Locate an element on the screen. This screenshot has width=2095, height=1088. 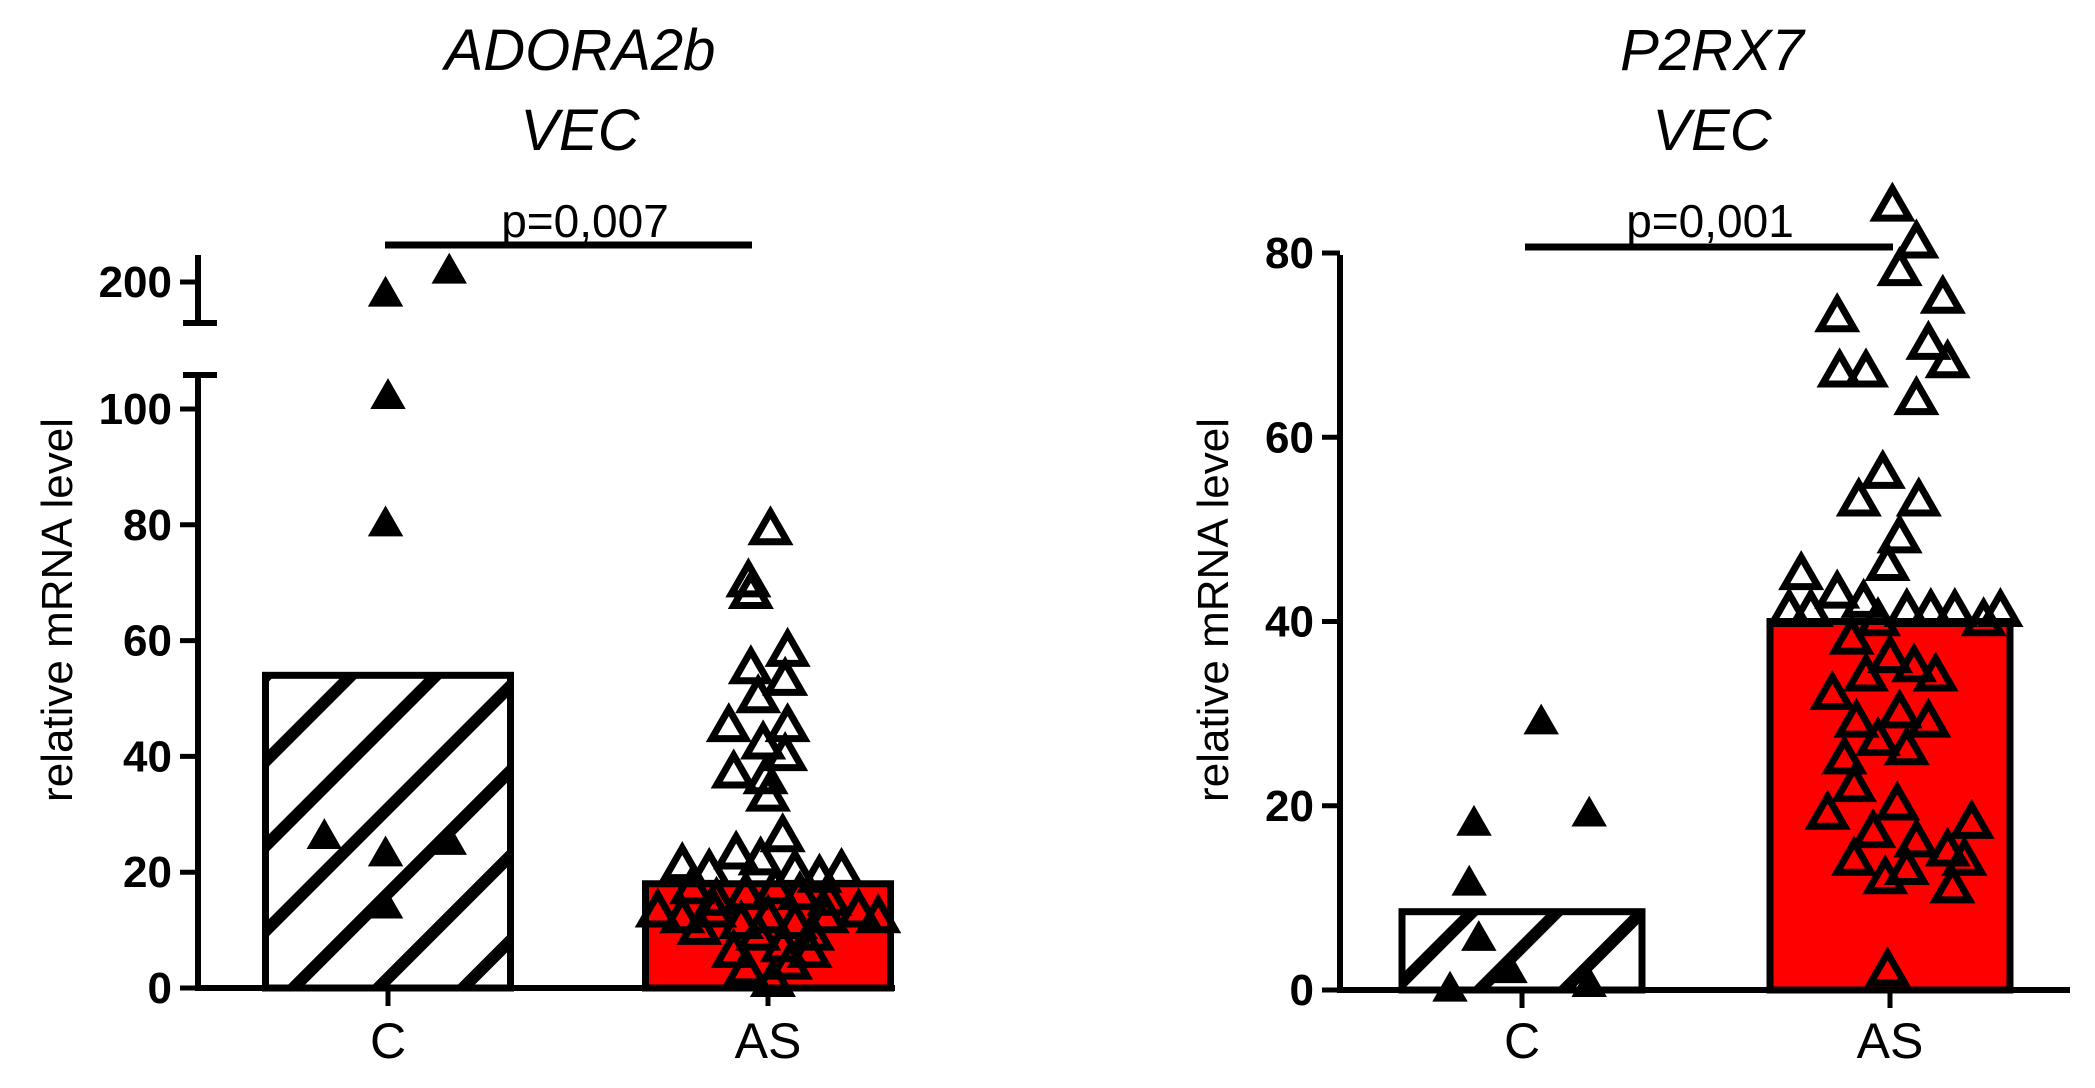
chart2-y-axis-label: relative mRNA level is located at coordinates (1213, 610).